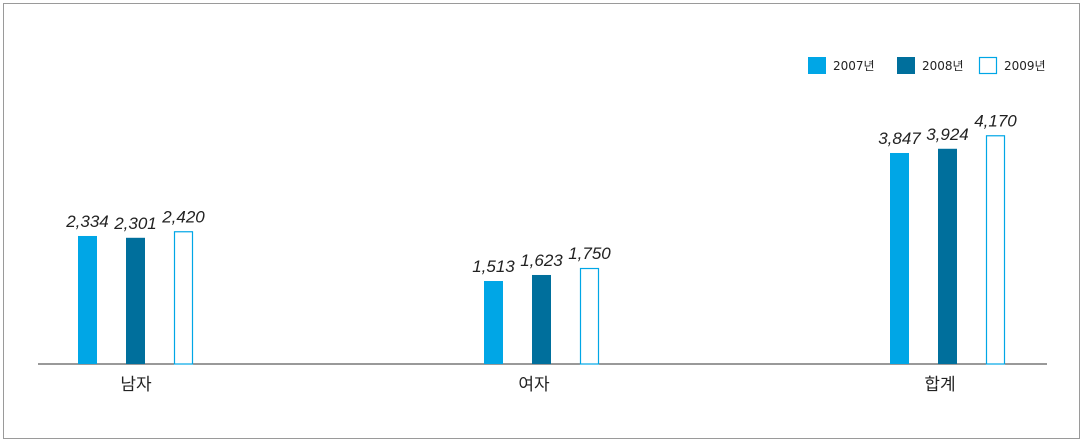  Describe the element at coordinates (183, 216) in the screenshot. I see `data-label-0-2: 2,420` at that location.